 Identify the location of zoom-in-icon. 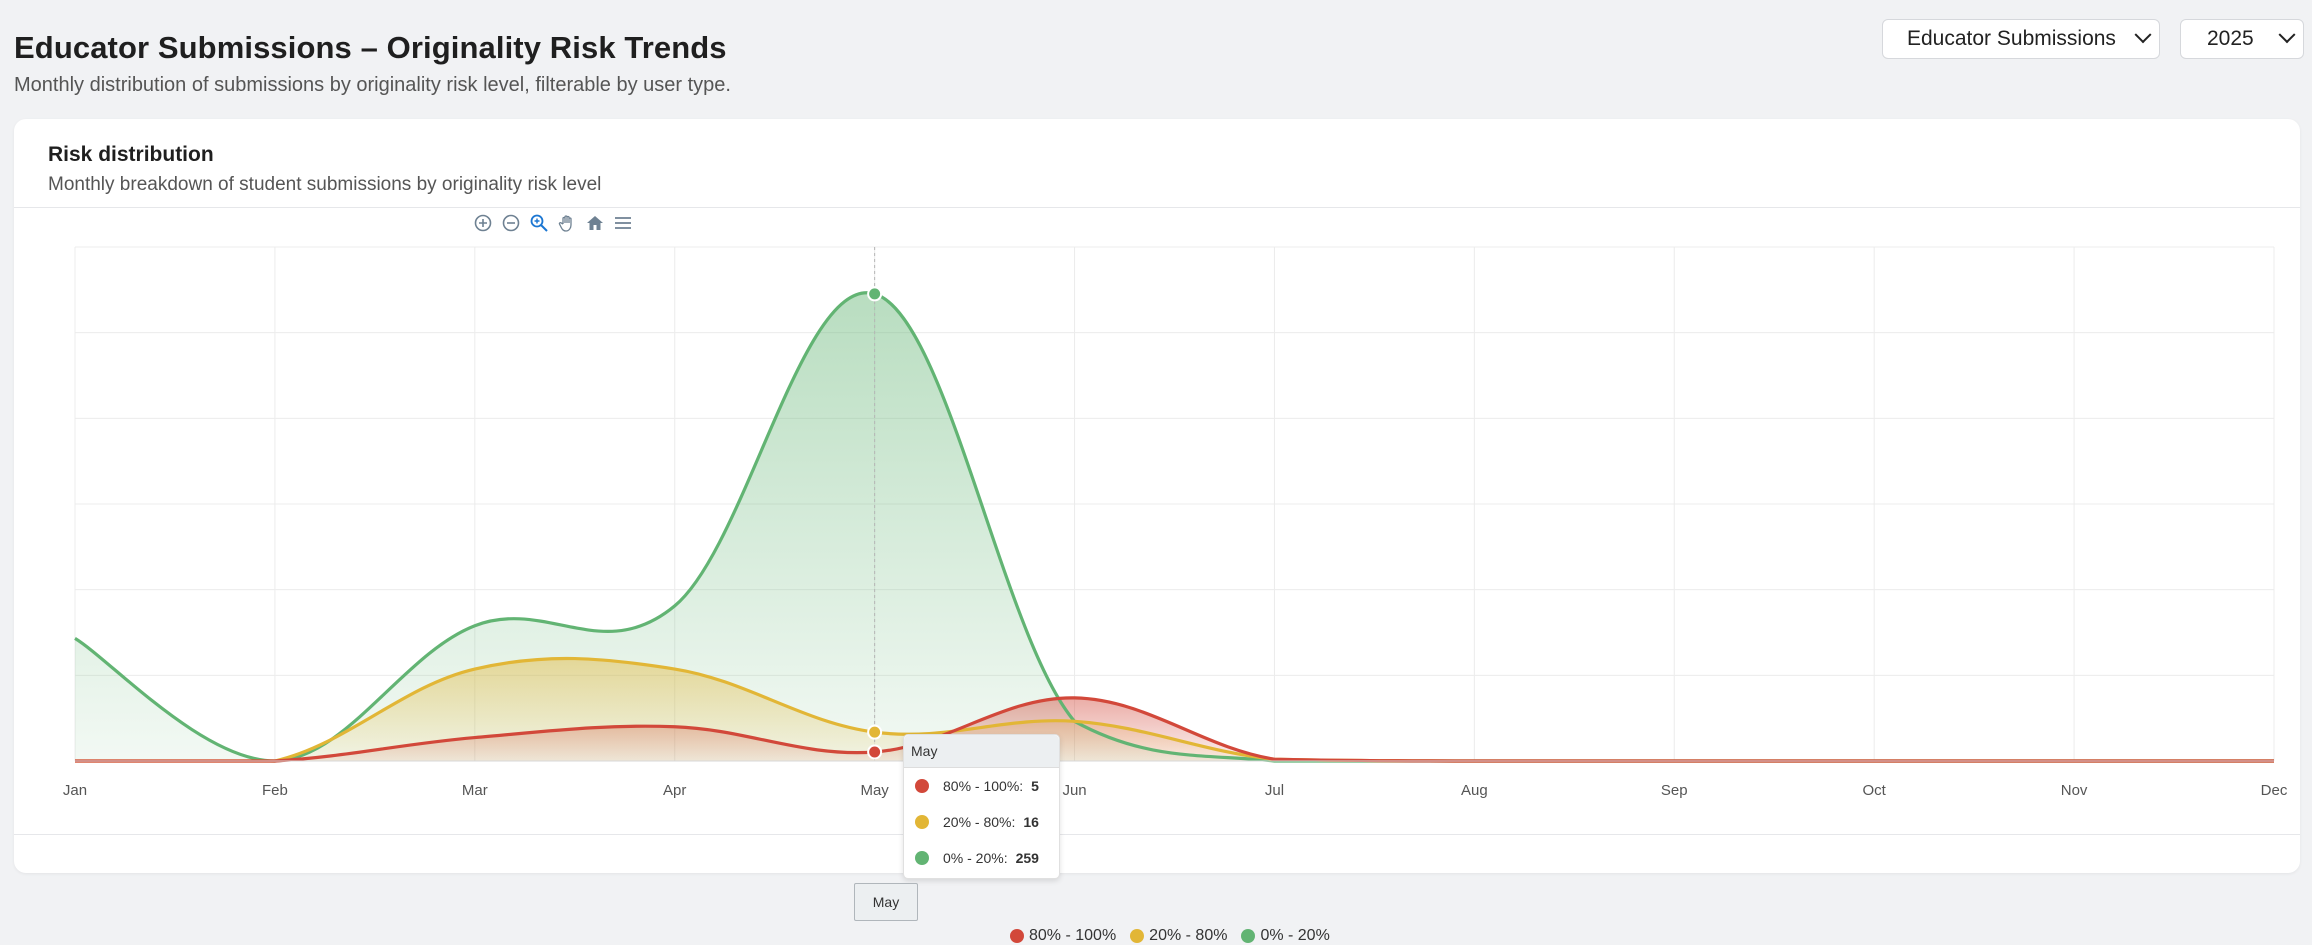
(483, 223).